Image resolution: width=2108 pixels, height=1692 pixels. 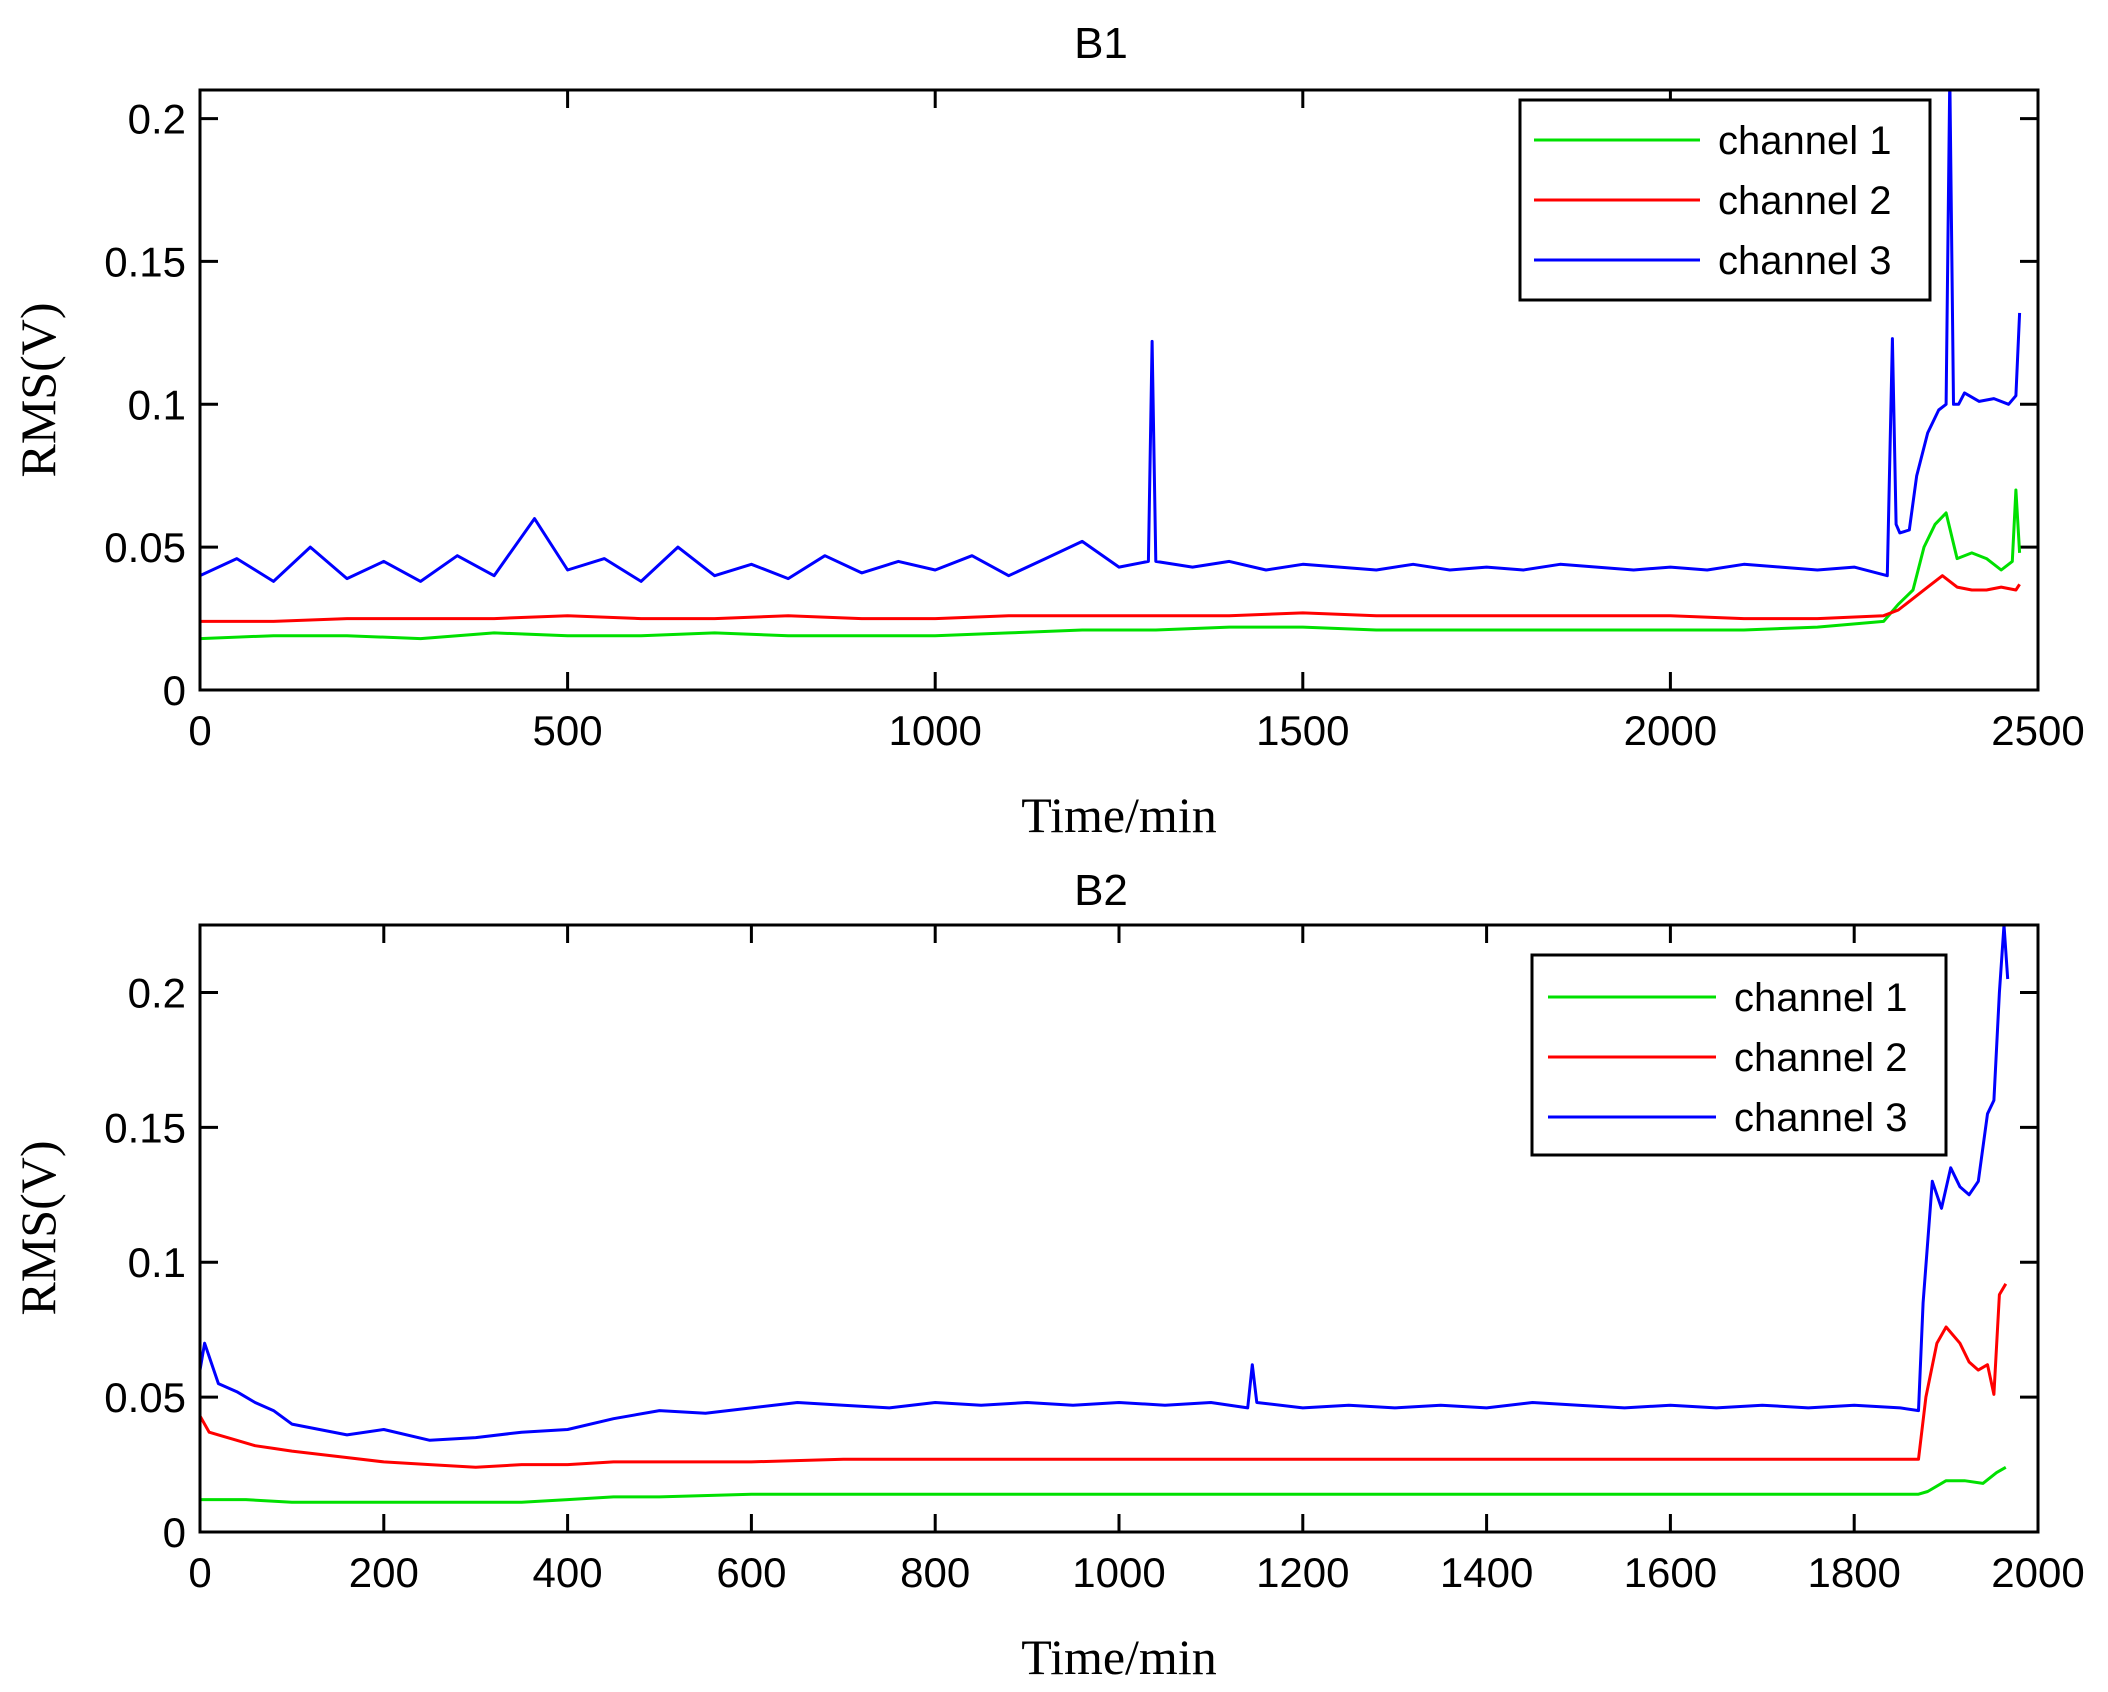 I want to click on chart-title: B1, so click(x=1101, y=43).